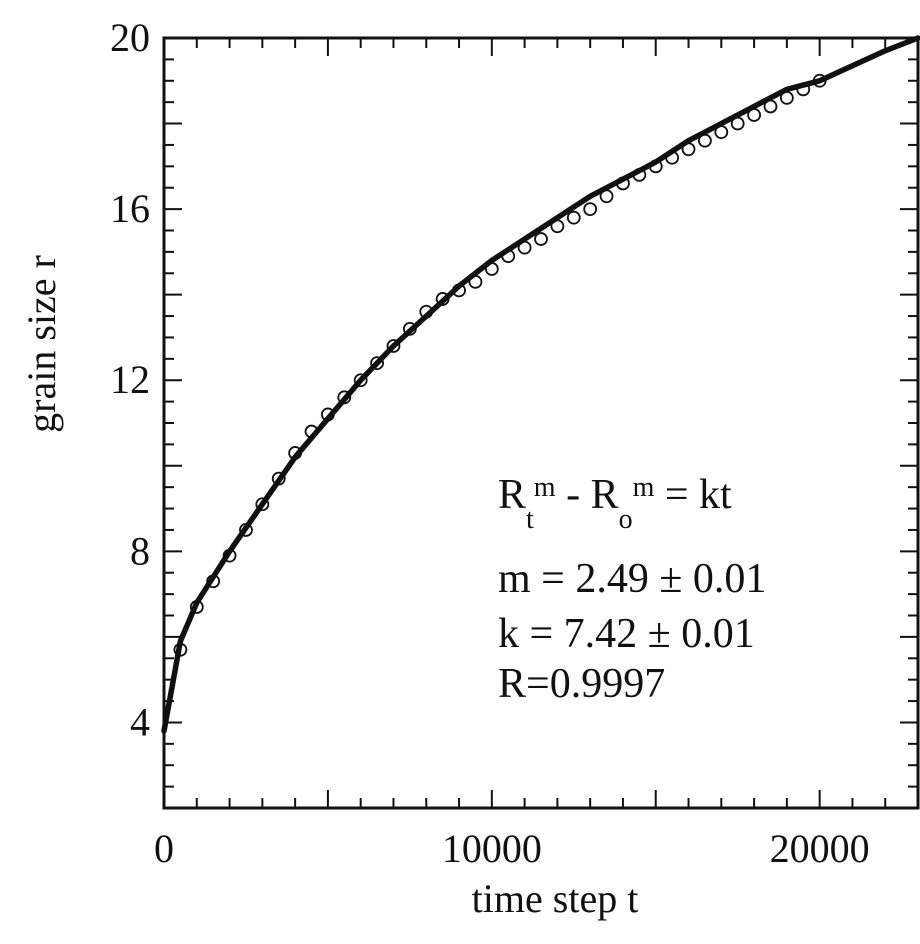 Image resolution: width=920 pixels, height=944 pixels. What do you see at coordinates (164, 848) in the screenshot?
I see `x-tick-label: 0` at bounding box center [164, 848].